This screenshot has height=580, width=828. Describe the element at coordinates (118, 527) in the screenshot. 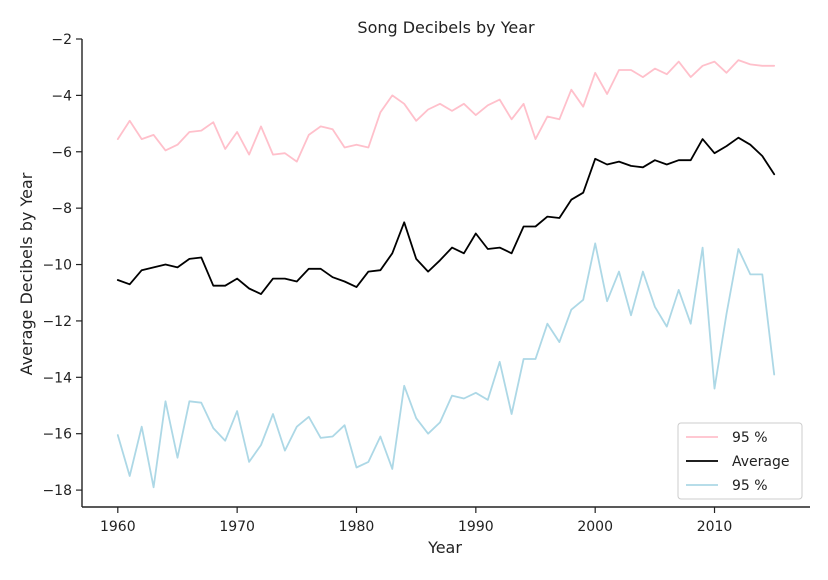

I see `x-tick-label: 1960` at that location.